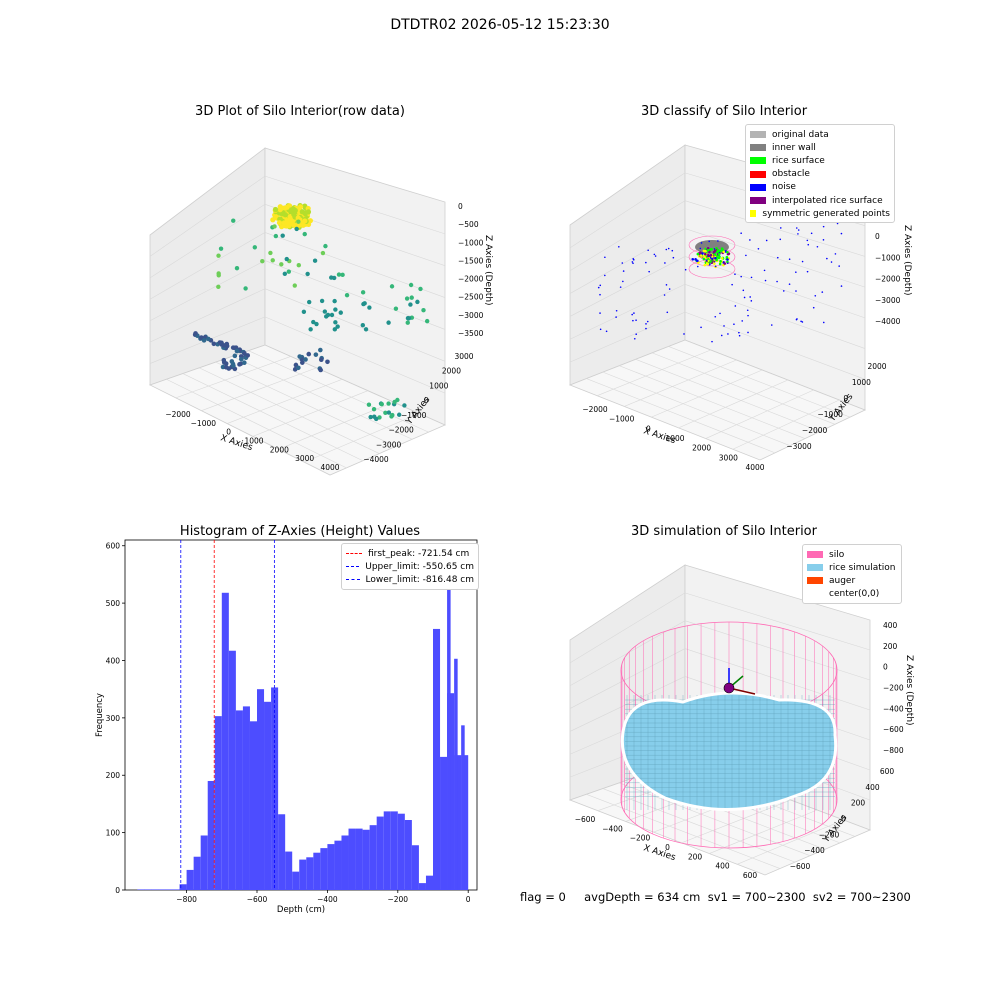 The width and height of the screenshot is (1000, 1000). I want to click on panel4-y-tick-2: −200, so click(829, 834).